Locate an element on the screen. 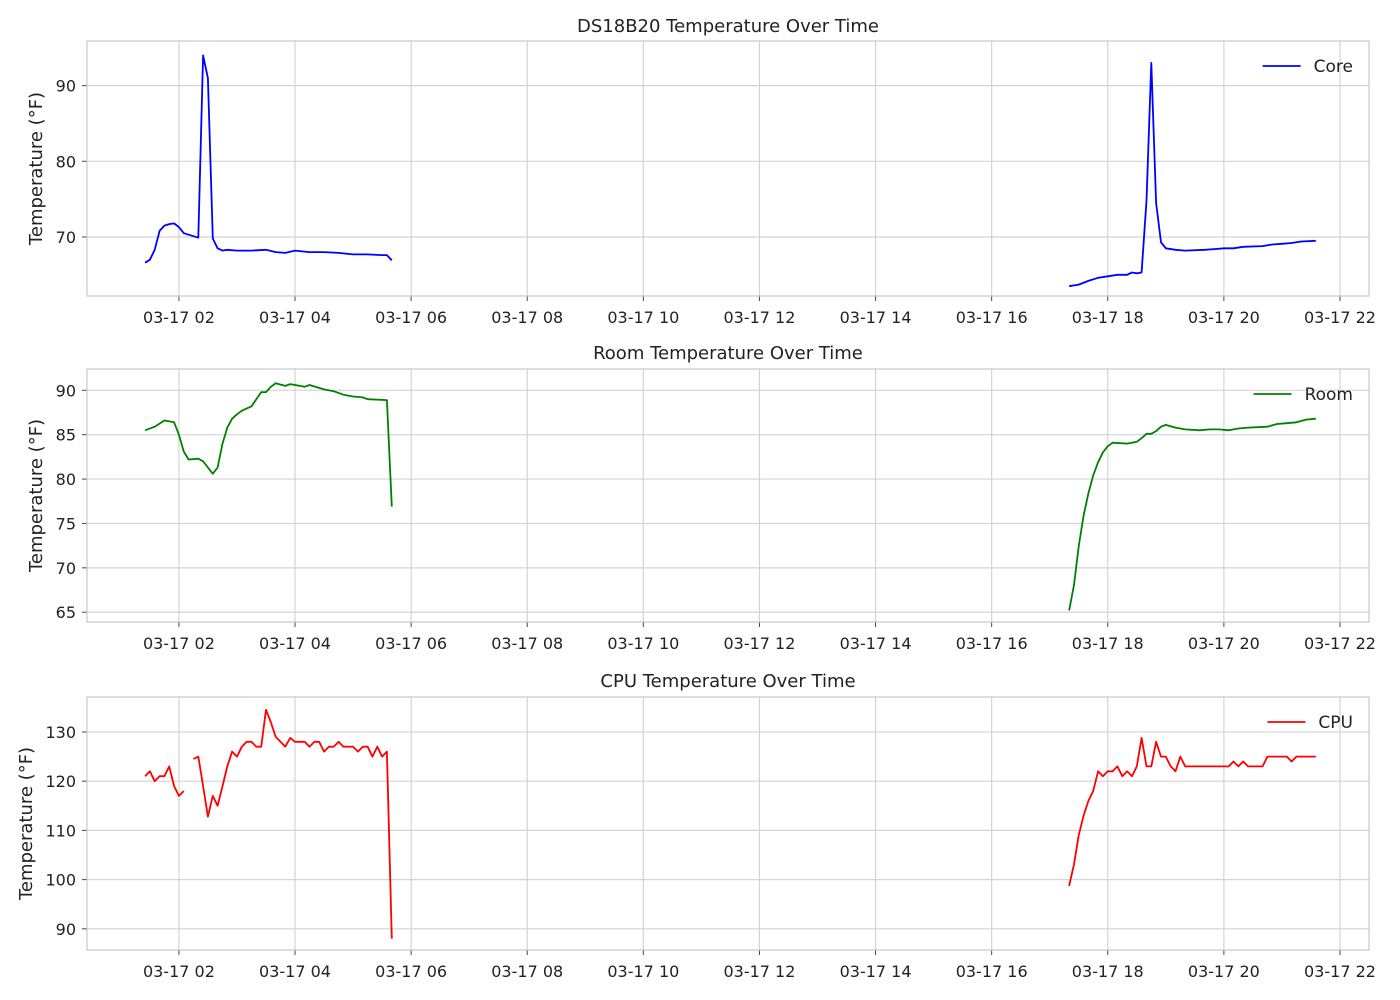  cpu-y-tick-label: 90 is located at coordinates (66, 929).